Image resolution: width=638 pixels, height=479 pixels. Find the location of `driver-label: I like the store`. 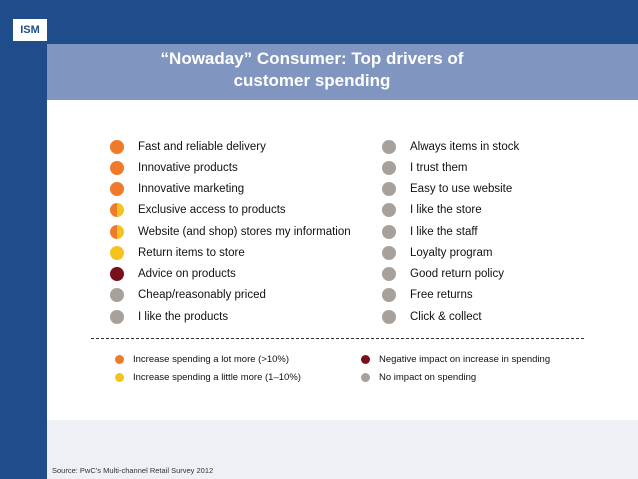

driver-label: I like the store is located at coordinates (446, 210).